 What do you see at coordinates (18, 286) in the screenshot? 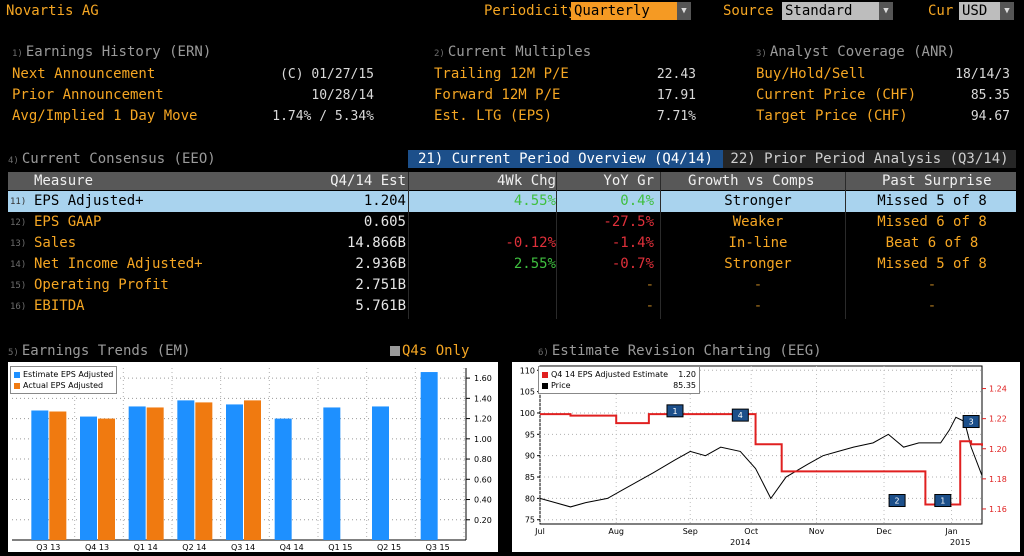
I see `row-index: 15)` at bounding box center [18, 286].